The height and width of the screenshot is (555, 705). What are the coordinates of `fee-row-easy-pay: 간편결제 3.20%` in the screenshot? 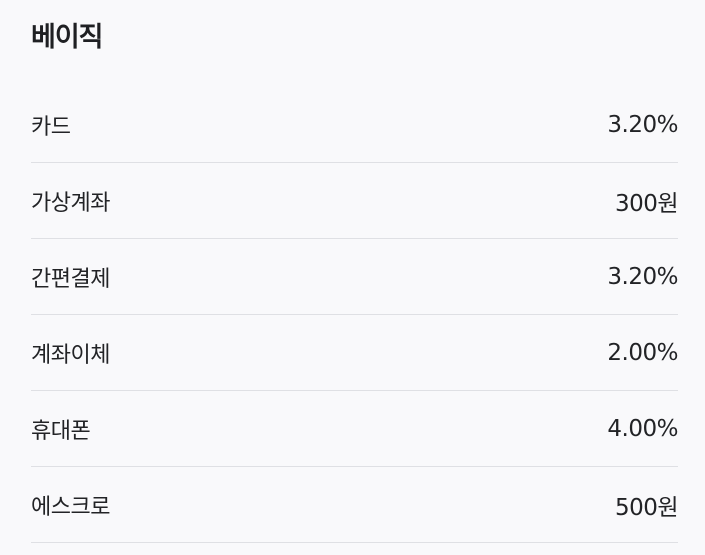 It's located at (354, 277).